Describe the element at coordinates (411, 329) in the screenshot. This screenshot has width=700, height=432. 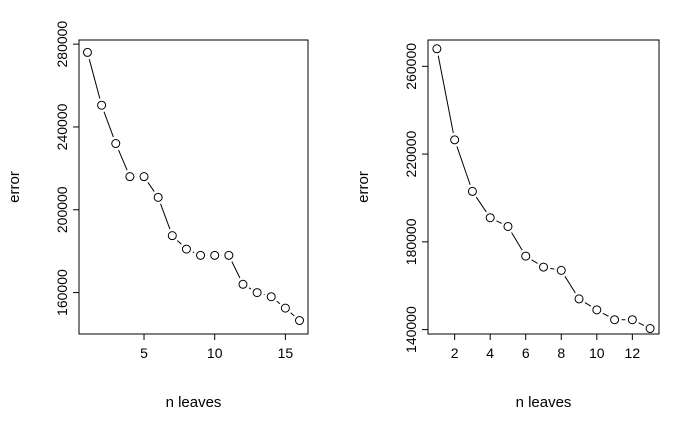
I see `y-tick-label: 140000` at that location.